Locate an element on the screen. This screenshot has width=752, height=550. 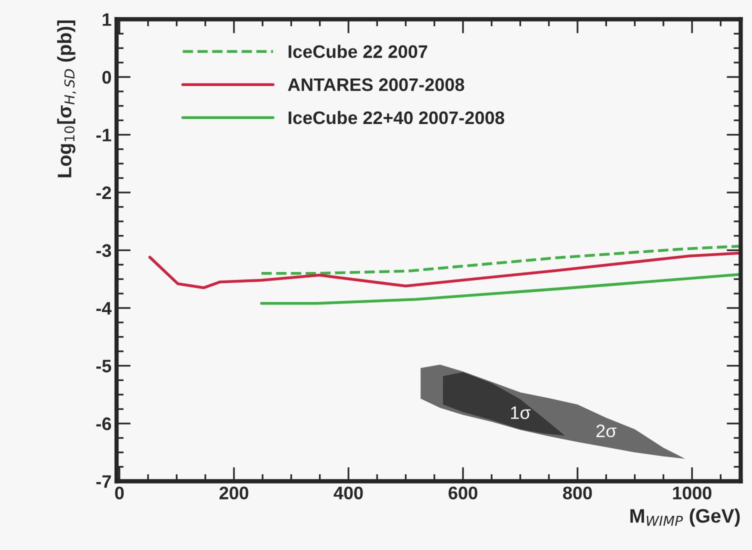
y-tick-label: -5 is located at coordinates (104, 366).